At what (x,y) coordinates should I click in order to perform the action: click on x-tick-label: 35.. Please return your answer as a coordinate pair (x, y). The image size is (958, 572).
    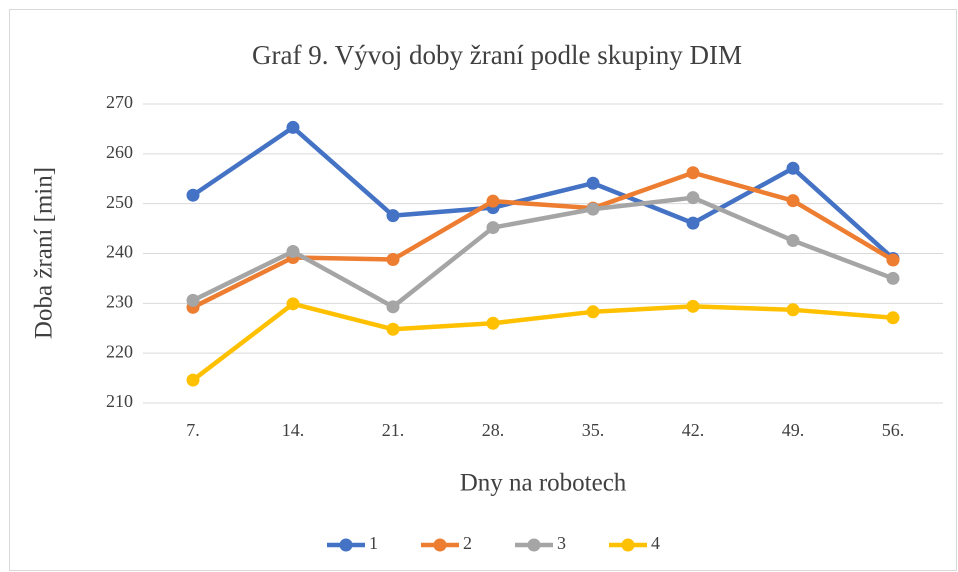
    Looking at the image, I should click on (593, 430).